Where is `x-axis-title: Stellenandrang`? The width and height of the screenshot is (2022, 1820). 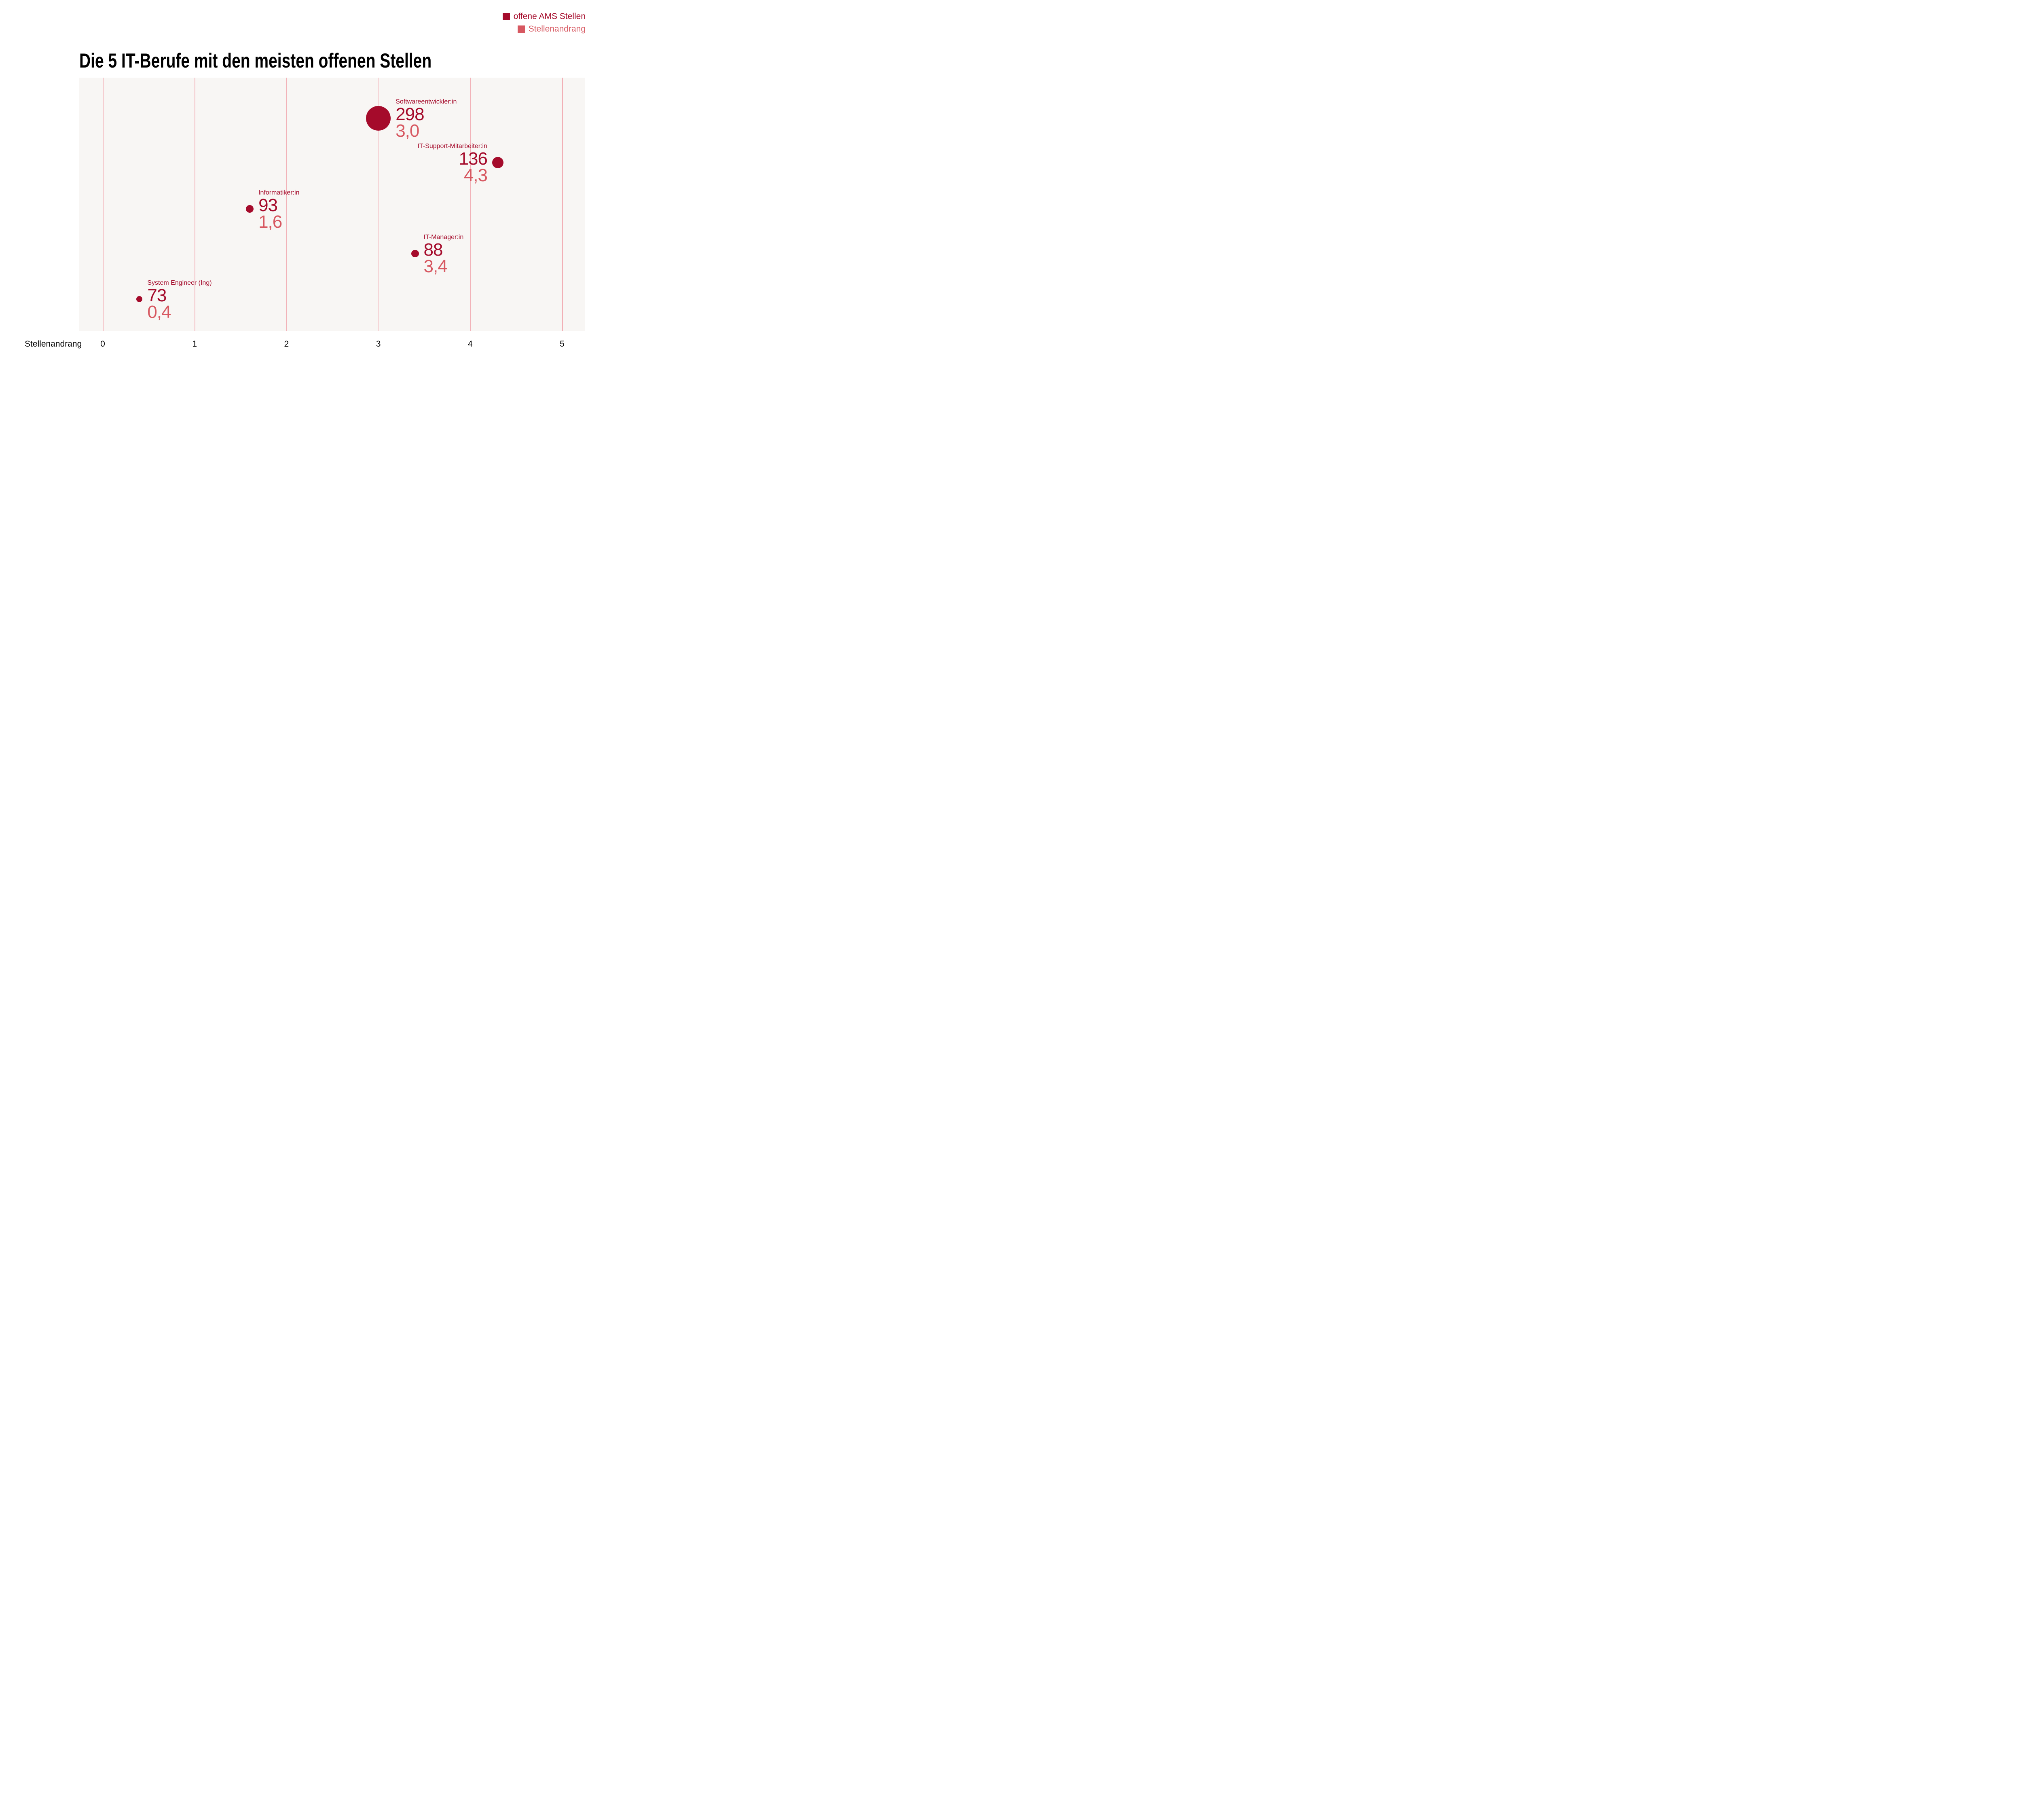
x-axis-title: Stellenandrang is located at coordinates (53, 344).